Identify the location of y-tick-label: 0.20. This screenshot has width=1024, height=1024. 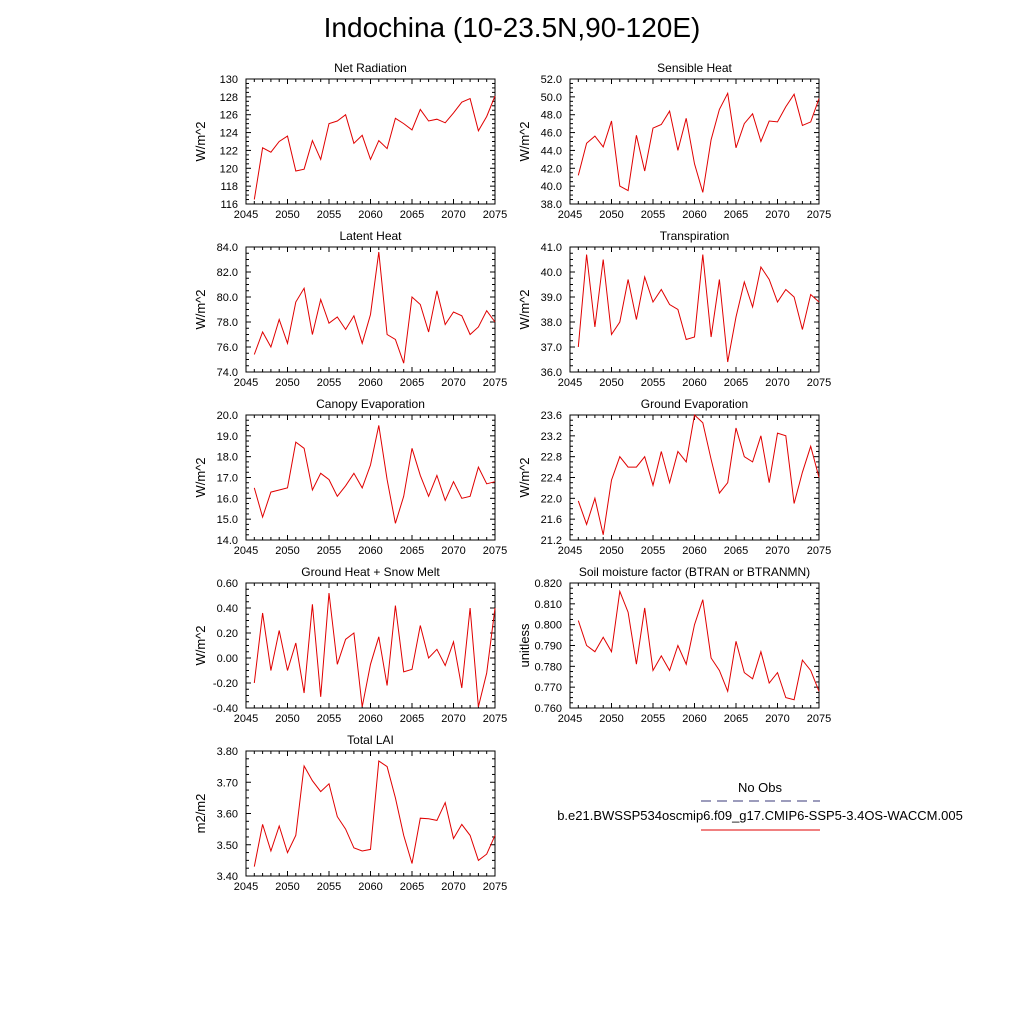
(227, 634).